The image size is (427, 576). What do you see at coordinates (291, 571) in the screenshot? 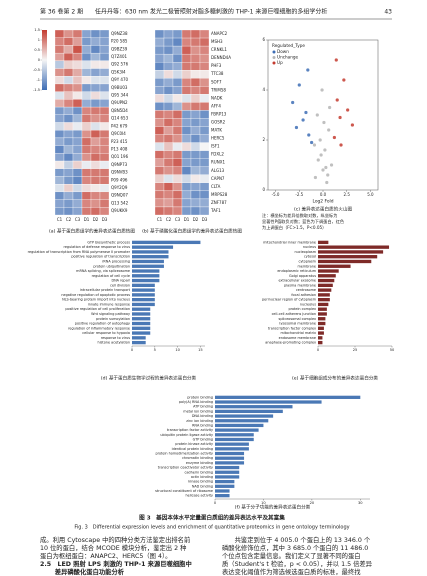
I see `body-text: 表达变化阈值作为筛选候选蛋白质的标准，最终找` at bounding box center [291, 571].